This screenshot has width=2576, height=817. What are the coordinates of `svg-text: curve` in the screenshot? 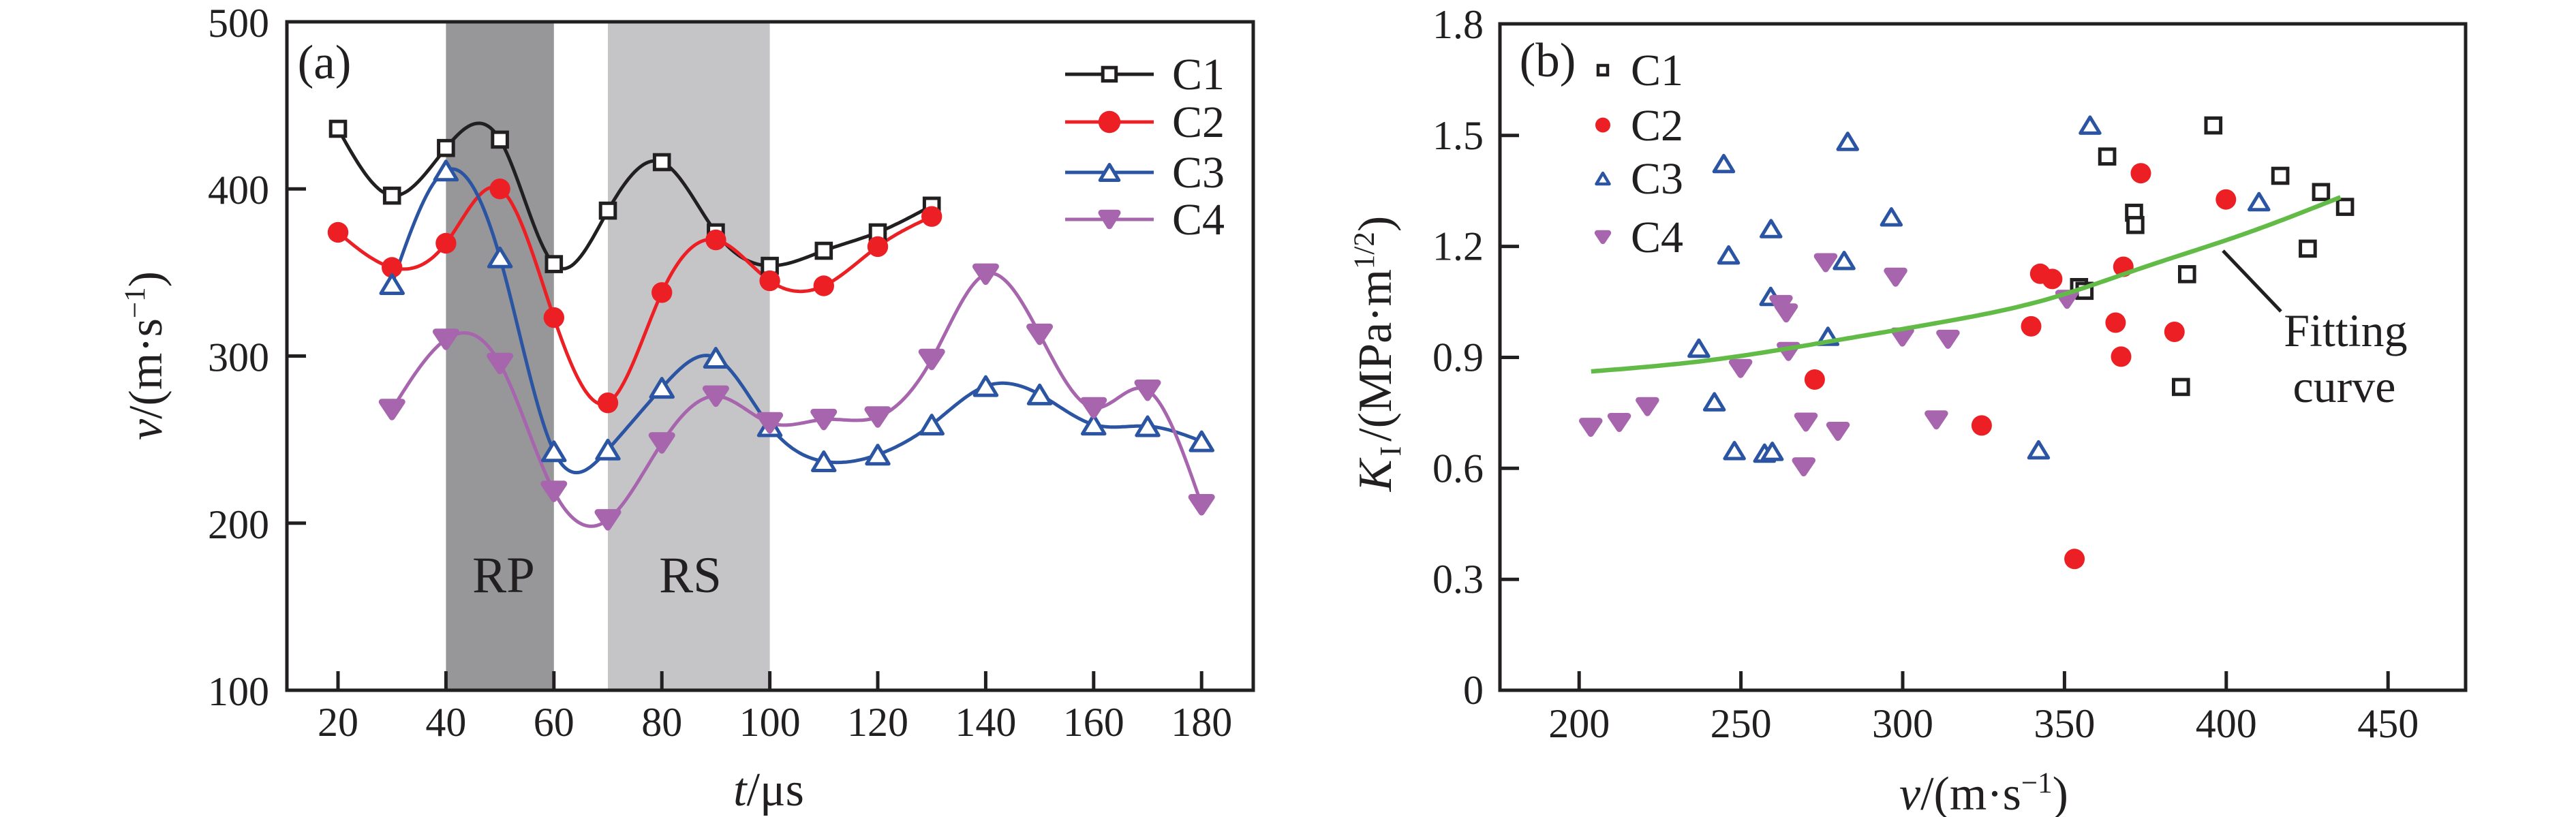 It's located at (2344, 386).